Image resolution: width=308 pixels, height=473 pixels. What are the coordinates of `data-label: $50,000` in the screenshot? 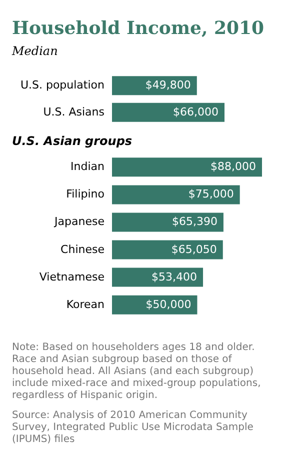 It's located at (169, 304).